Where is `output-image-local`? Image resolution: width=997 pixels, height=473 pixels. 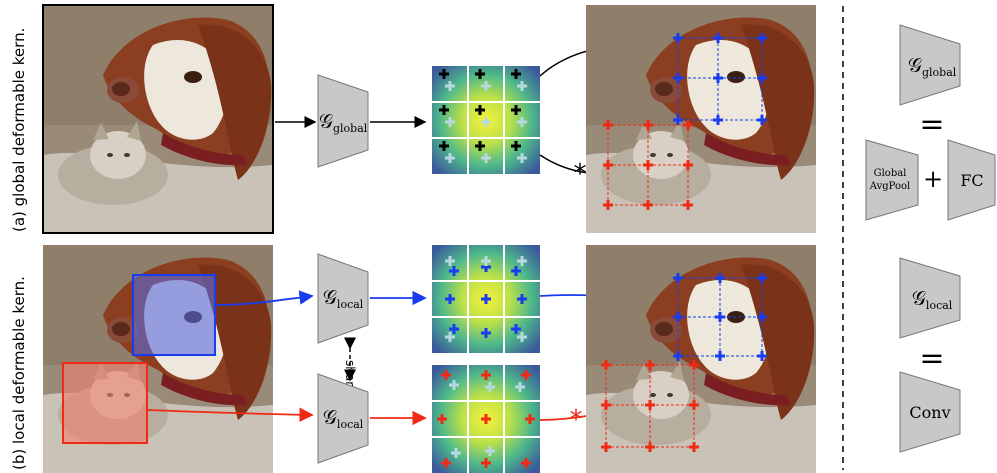 output-image-local is located at coordinates (701, 359).